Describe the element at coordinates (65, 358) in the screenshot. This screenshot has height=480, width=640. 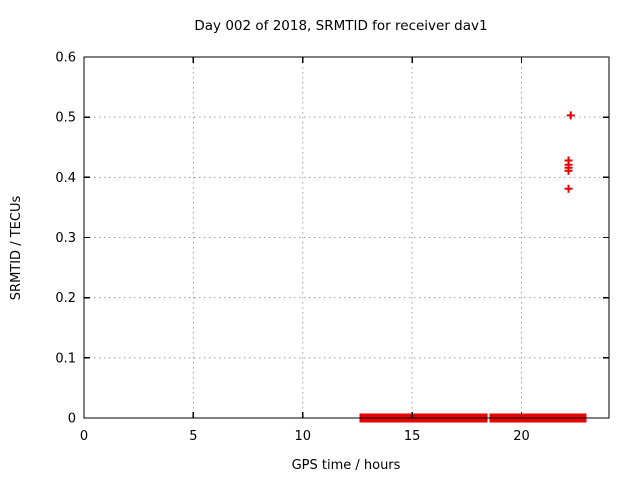
I see `y-tick-label: 0.1` at that location.